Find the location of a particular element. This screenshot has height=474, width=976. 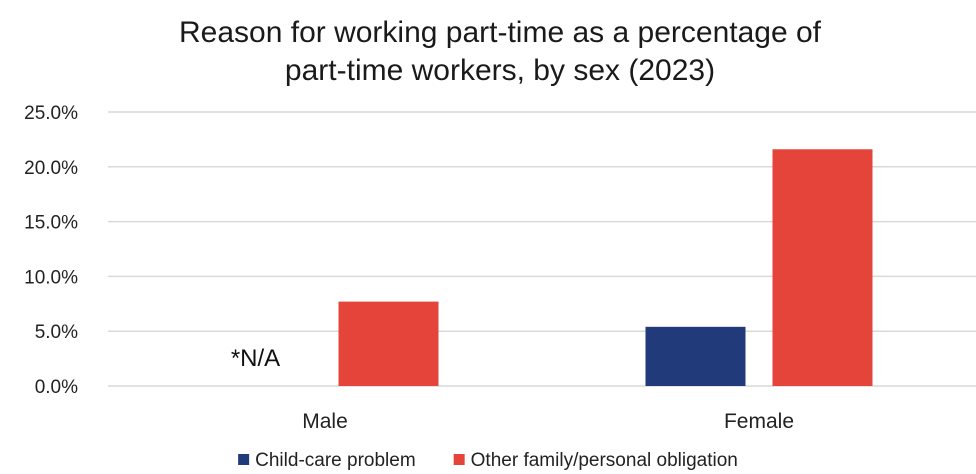

legend-label: Other family/personal obligation is located at coordinates (604, 460).